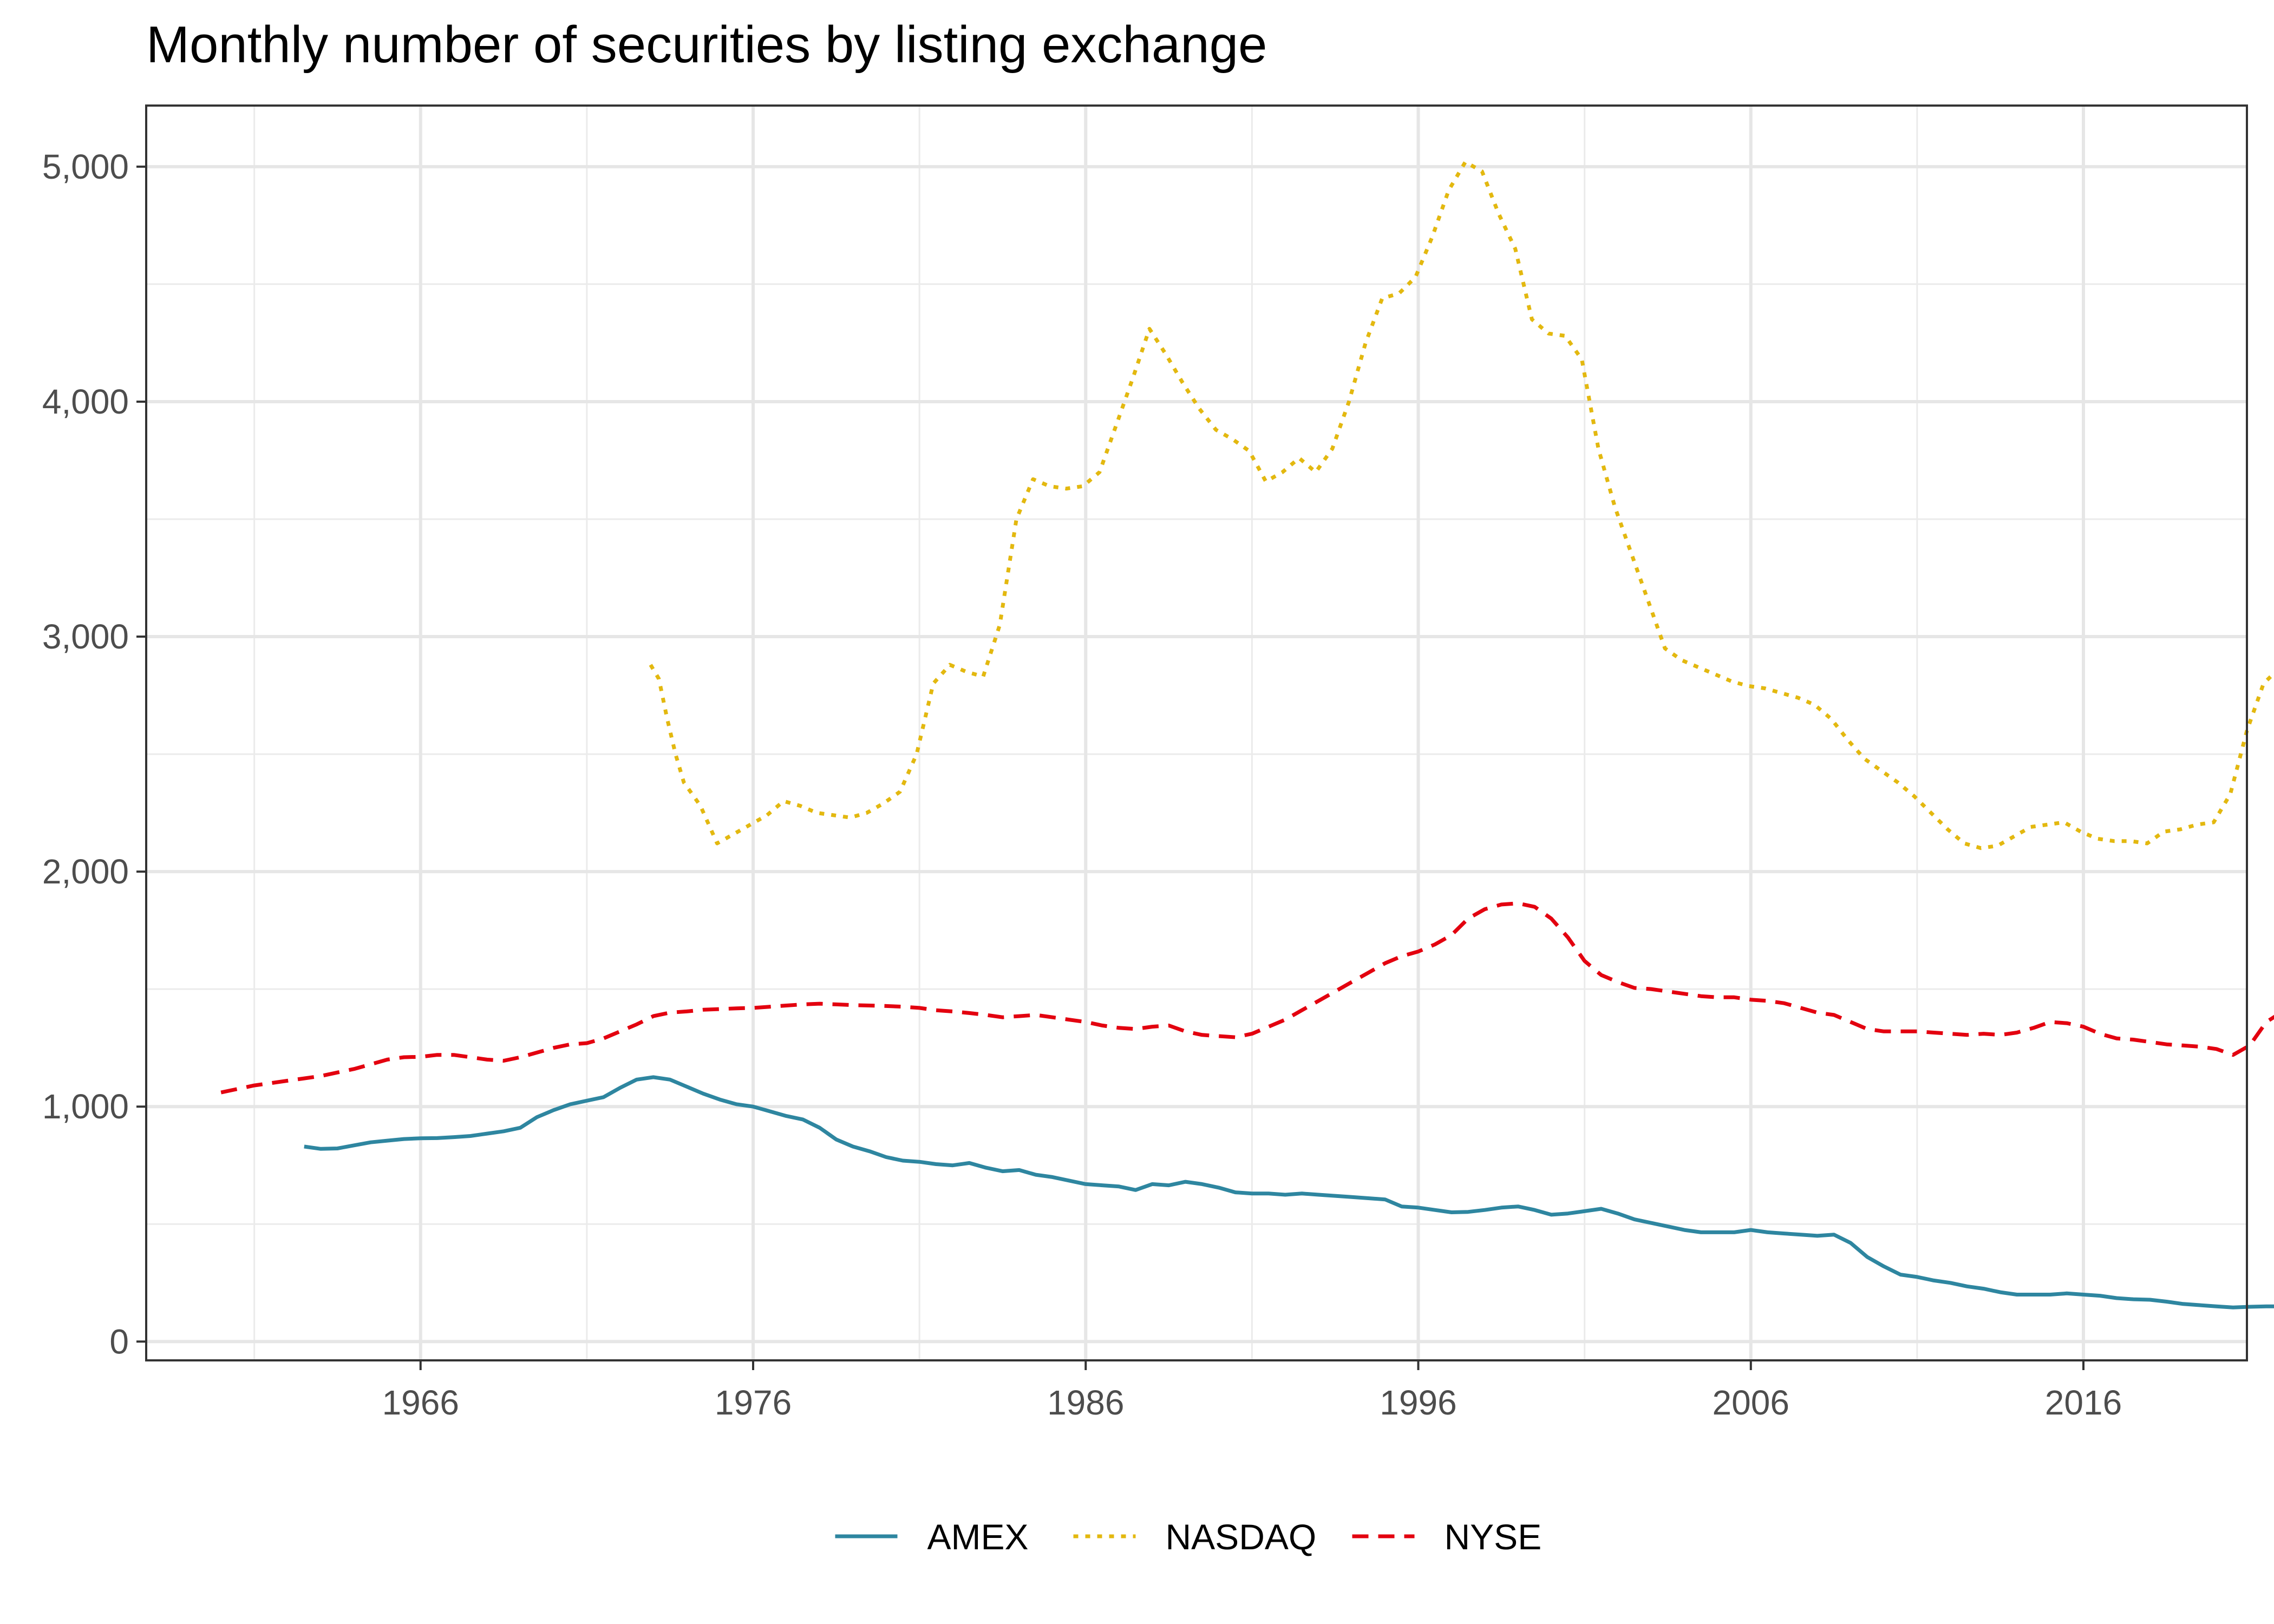 The height and width of the screenshot is (1624, 2274). What do you see at coordinates (86, 1106) in the screenshot?
I see `y-tick-label: 1,000` at bounding box center [86, 1106].